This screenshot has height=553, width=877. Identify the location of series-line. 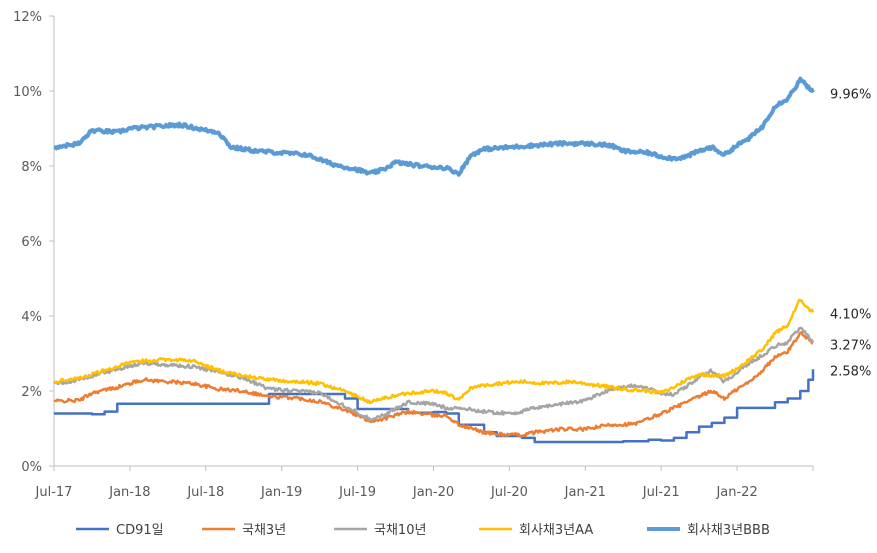
(434, 406).